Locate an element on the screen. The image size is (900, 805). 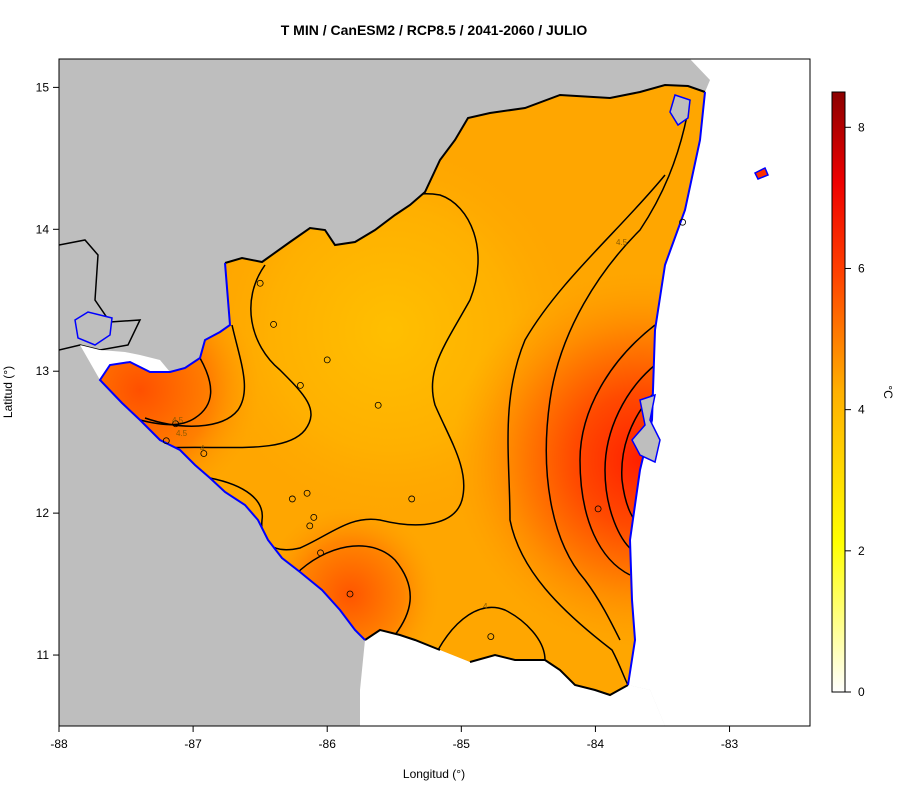
x-tick-label: -85 is located at coordinates (462, 744).